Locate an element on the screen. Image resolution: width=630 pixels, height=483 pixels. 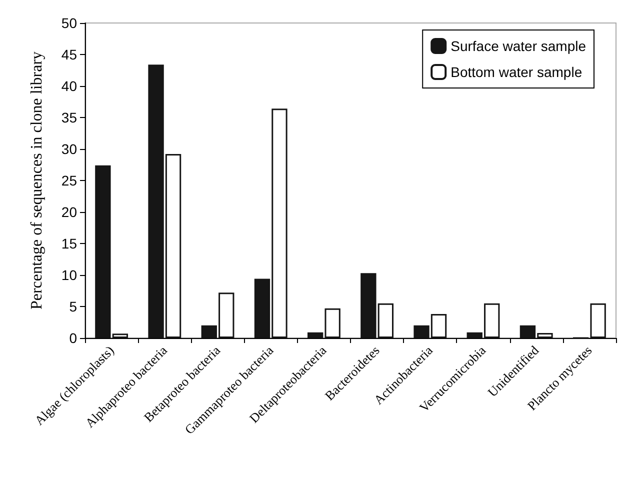
y-tick-label: 0 is located at coordinates (73, 338).